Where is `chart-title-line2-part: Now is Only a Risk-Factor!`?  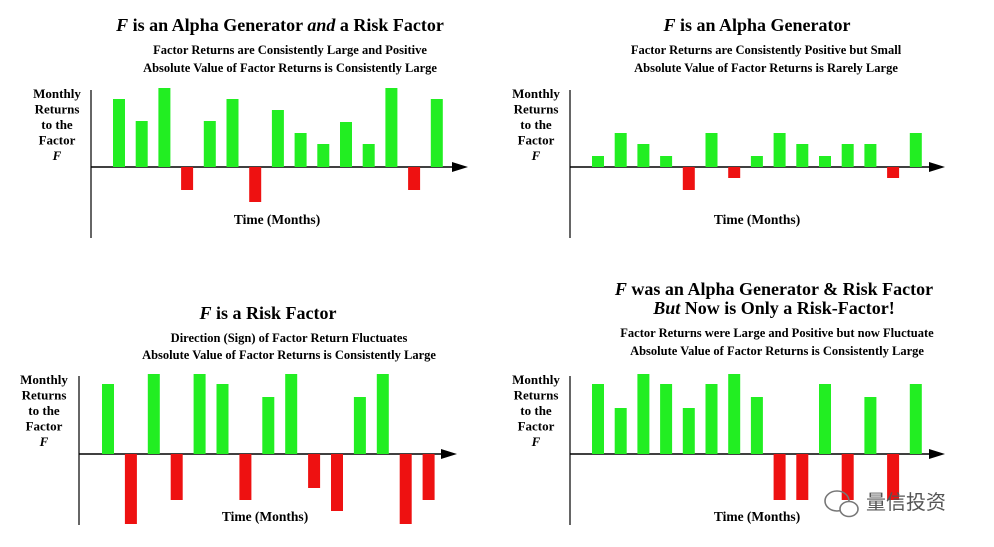 chart-title-line2-part: Now is Only a Risk-Factor! is located at coordinates (787, 308).